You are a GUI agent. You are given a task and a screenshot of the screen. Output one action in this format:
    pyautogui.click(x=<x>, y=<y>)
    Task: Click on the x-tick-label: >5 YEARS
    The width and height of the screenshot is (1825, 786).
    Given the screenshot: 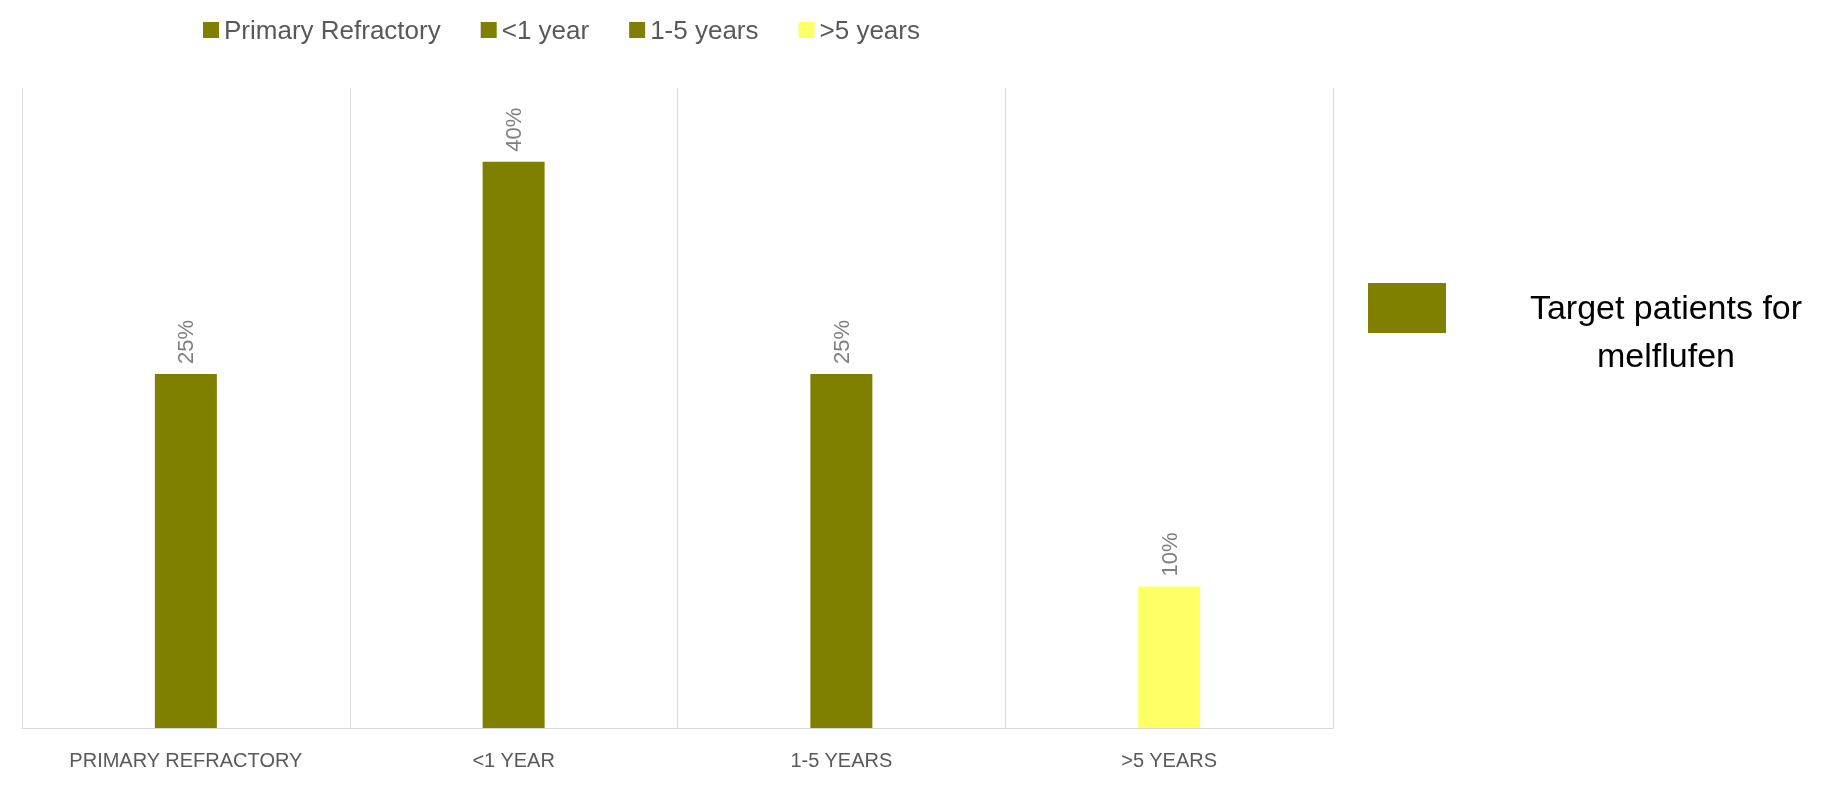 What is the action you would take?
    pyautogui.click(x=1169, y=760)
    